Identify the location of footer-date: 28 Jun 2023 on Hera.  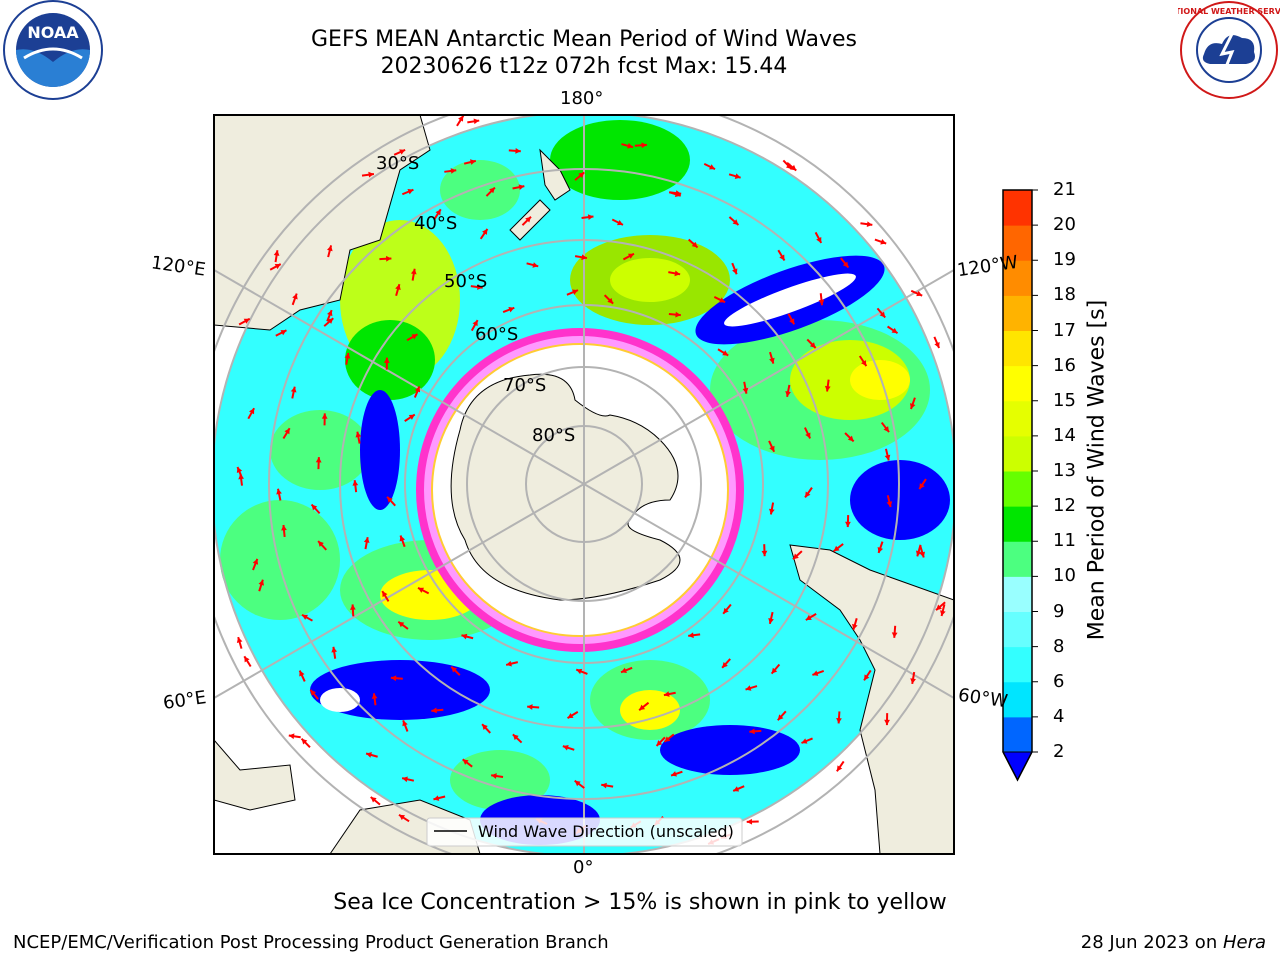
(1173, 942).